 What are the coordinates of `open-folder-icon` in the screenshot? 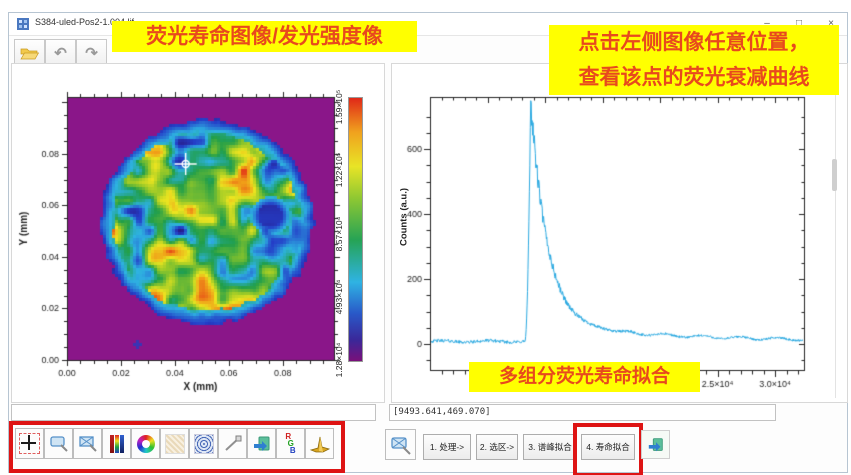 It's located at (29, 53).